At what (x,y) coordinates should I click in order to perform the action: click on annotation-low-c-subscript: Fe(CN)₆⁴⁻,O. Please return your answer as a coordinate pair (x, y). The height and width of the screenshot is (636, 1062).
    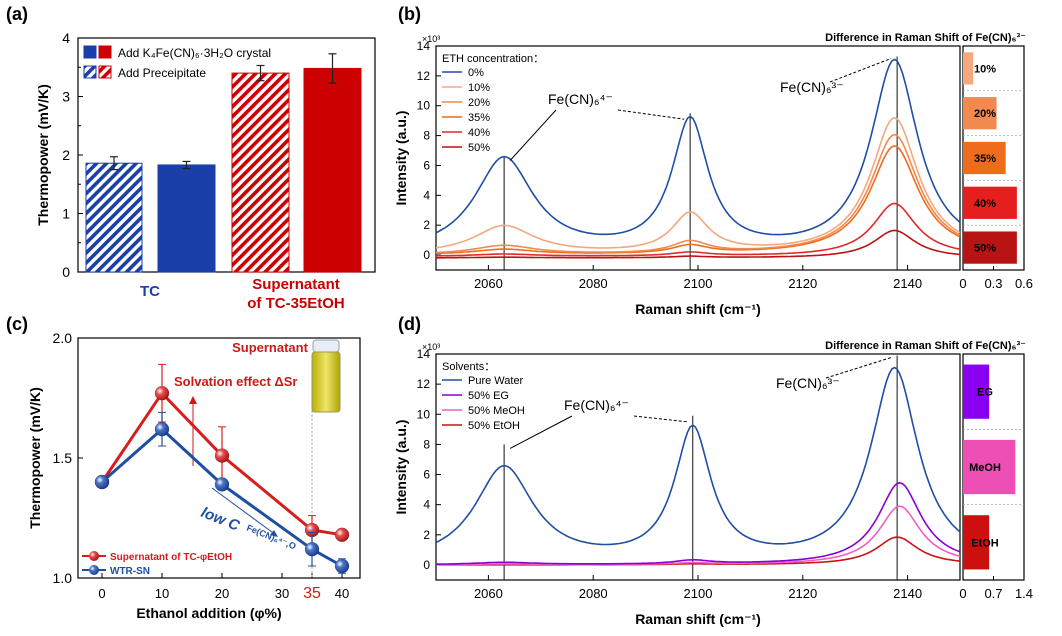
    Looking at the image, I should click on (271, 537).